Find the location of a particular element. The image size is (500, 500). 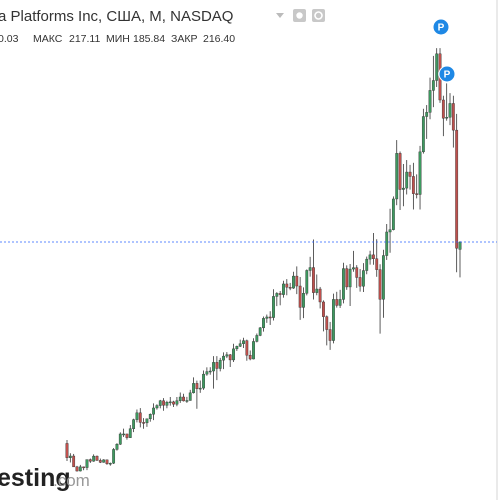

stat-label: ЗАКР is located at coordinates (184, 39).